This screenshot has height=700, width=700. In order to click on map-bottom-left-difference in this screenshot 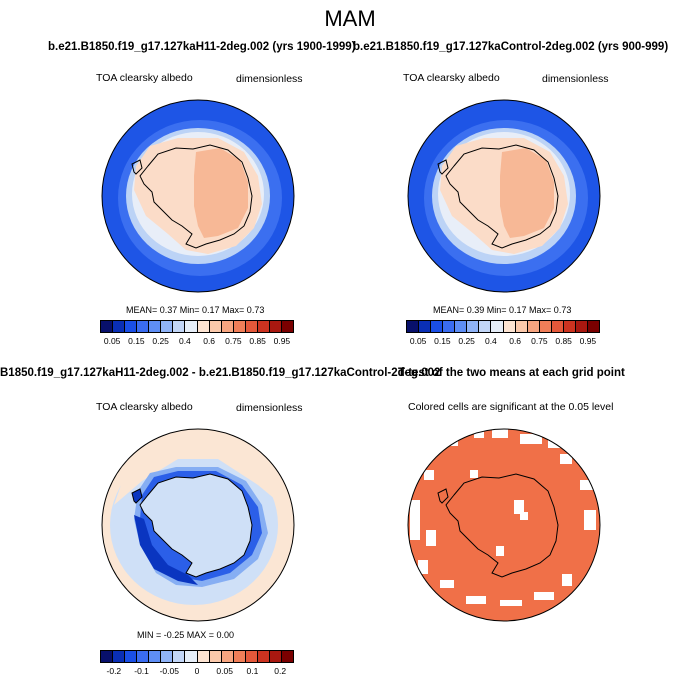, I will do `click(198, 525)`.